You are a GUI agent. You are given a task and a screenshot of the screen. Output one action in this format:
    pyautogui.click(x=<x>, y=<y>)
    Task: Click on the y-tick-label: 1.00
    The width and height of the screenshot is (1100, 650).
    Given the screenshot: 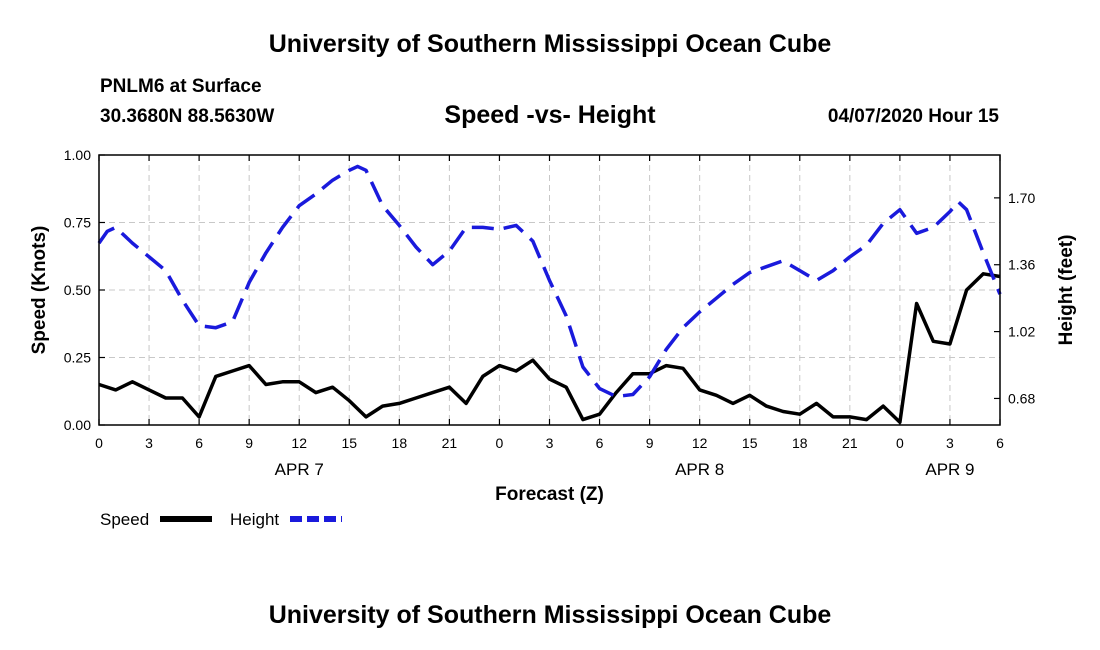 What is the action you would take?
    pyautogui.click(x=77, y=155)
    